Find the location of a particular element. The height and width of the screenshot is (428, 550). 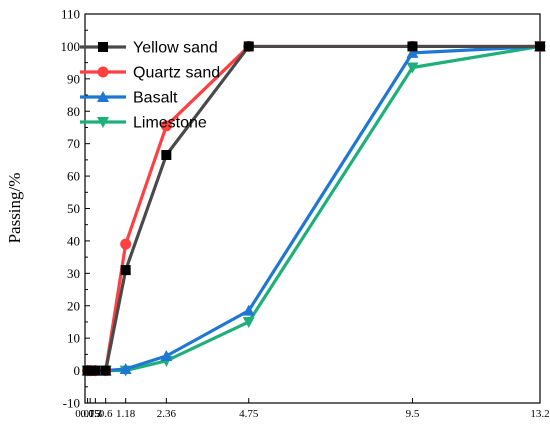

legend-item-limestone: Limestone is located at coordinates (143, 123).